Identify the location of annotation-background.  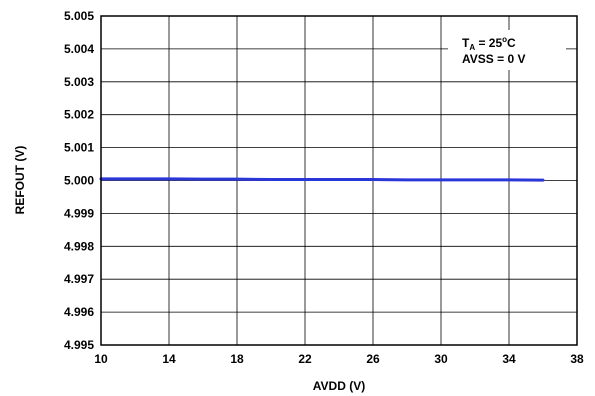
(507, 50).